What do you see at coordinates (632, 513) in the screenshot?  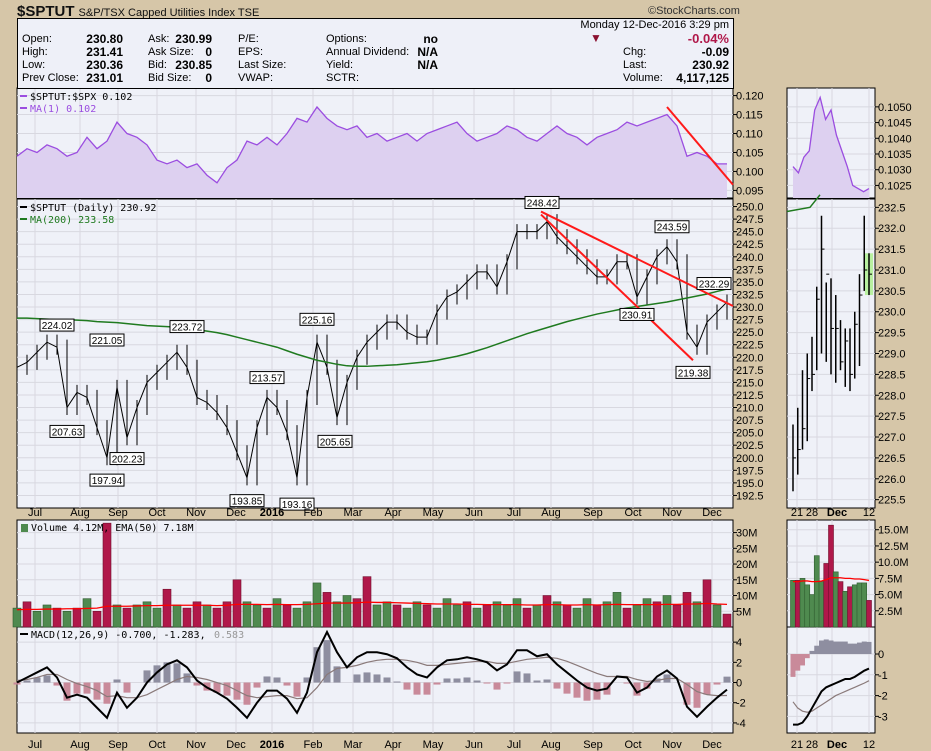 I see `x-axis-label: Oct` at bounding box center [632, 513].